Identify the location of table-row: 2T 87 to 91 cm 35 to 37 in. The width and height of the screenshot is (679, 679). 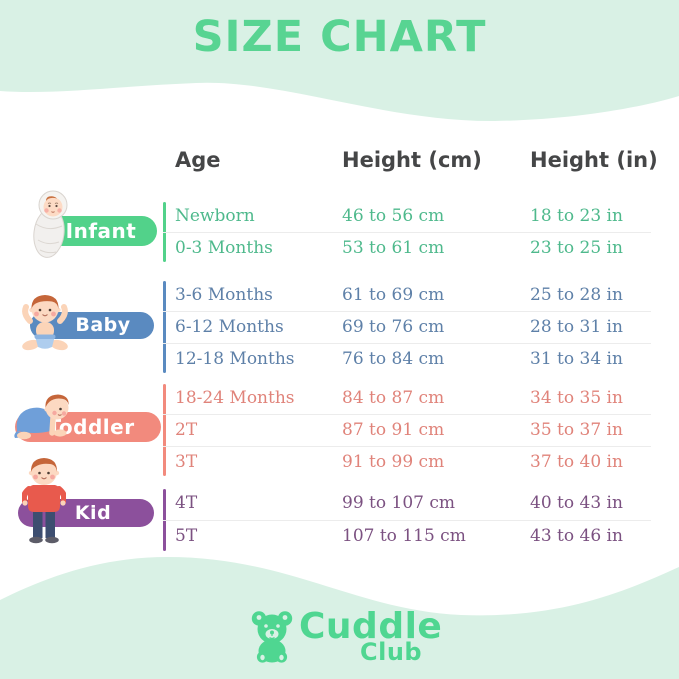
(409, 430).